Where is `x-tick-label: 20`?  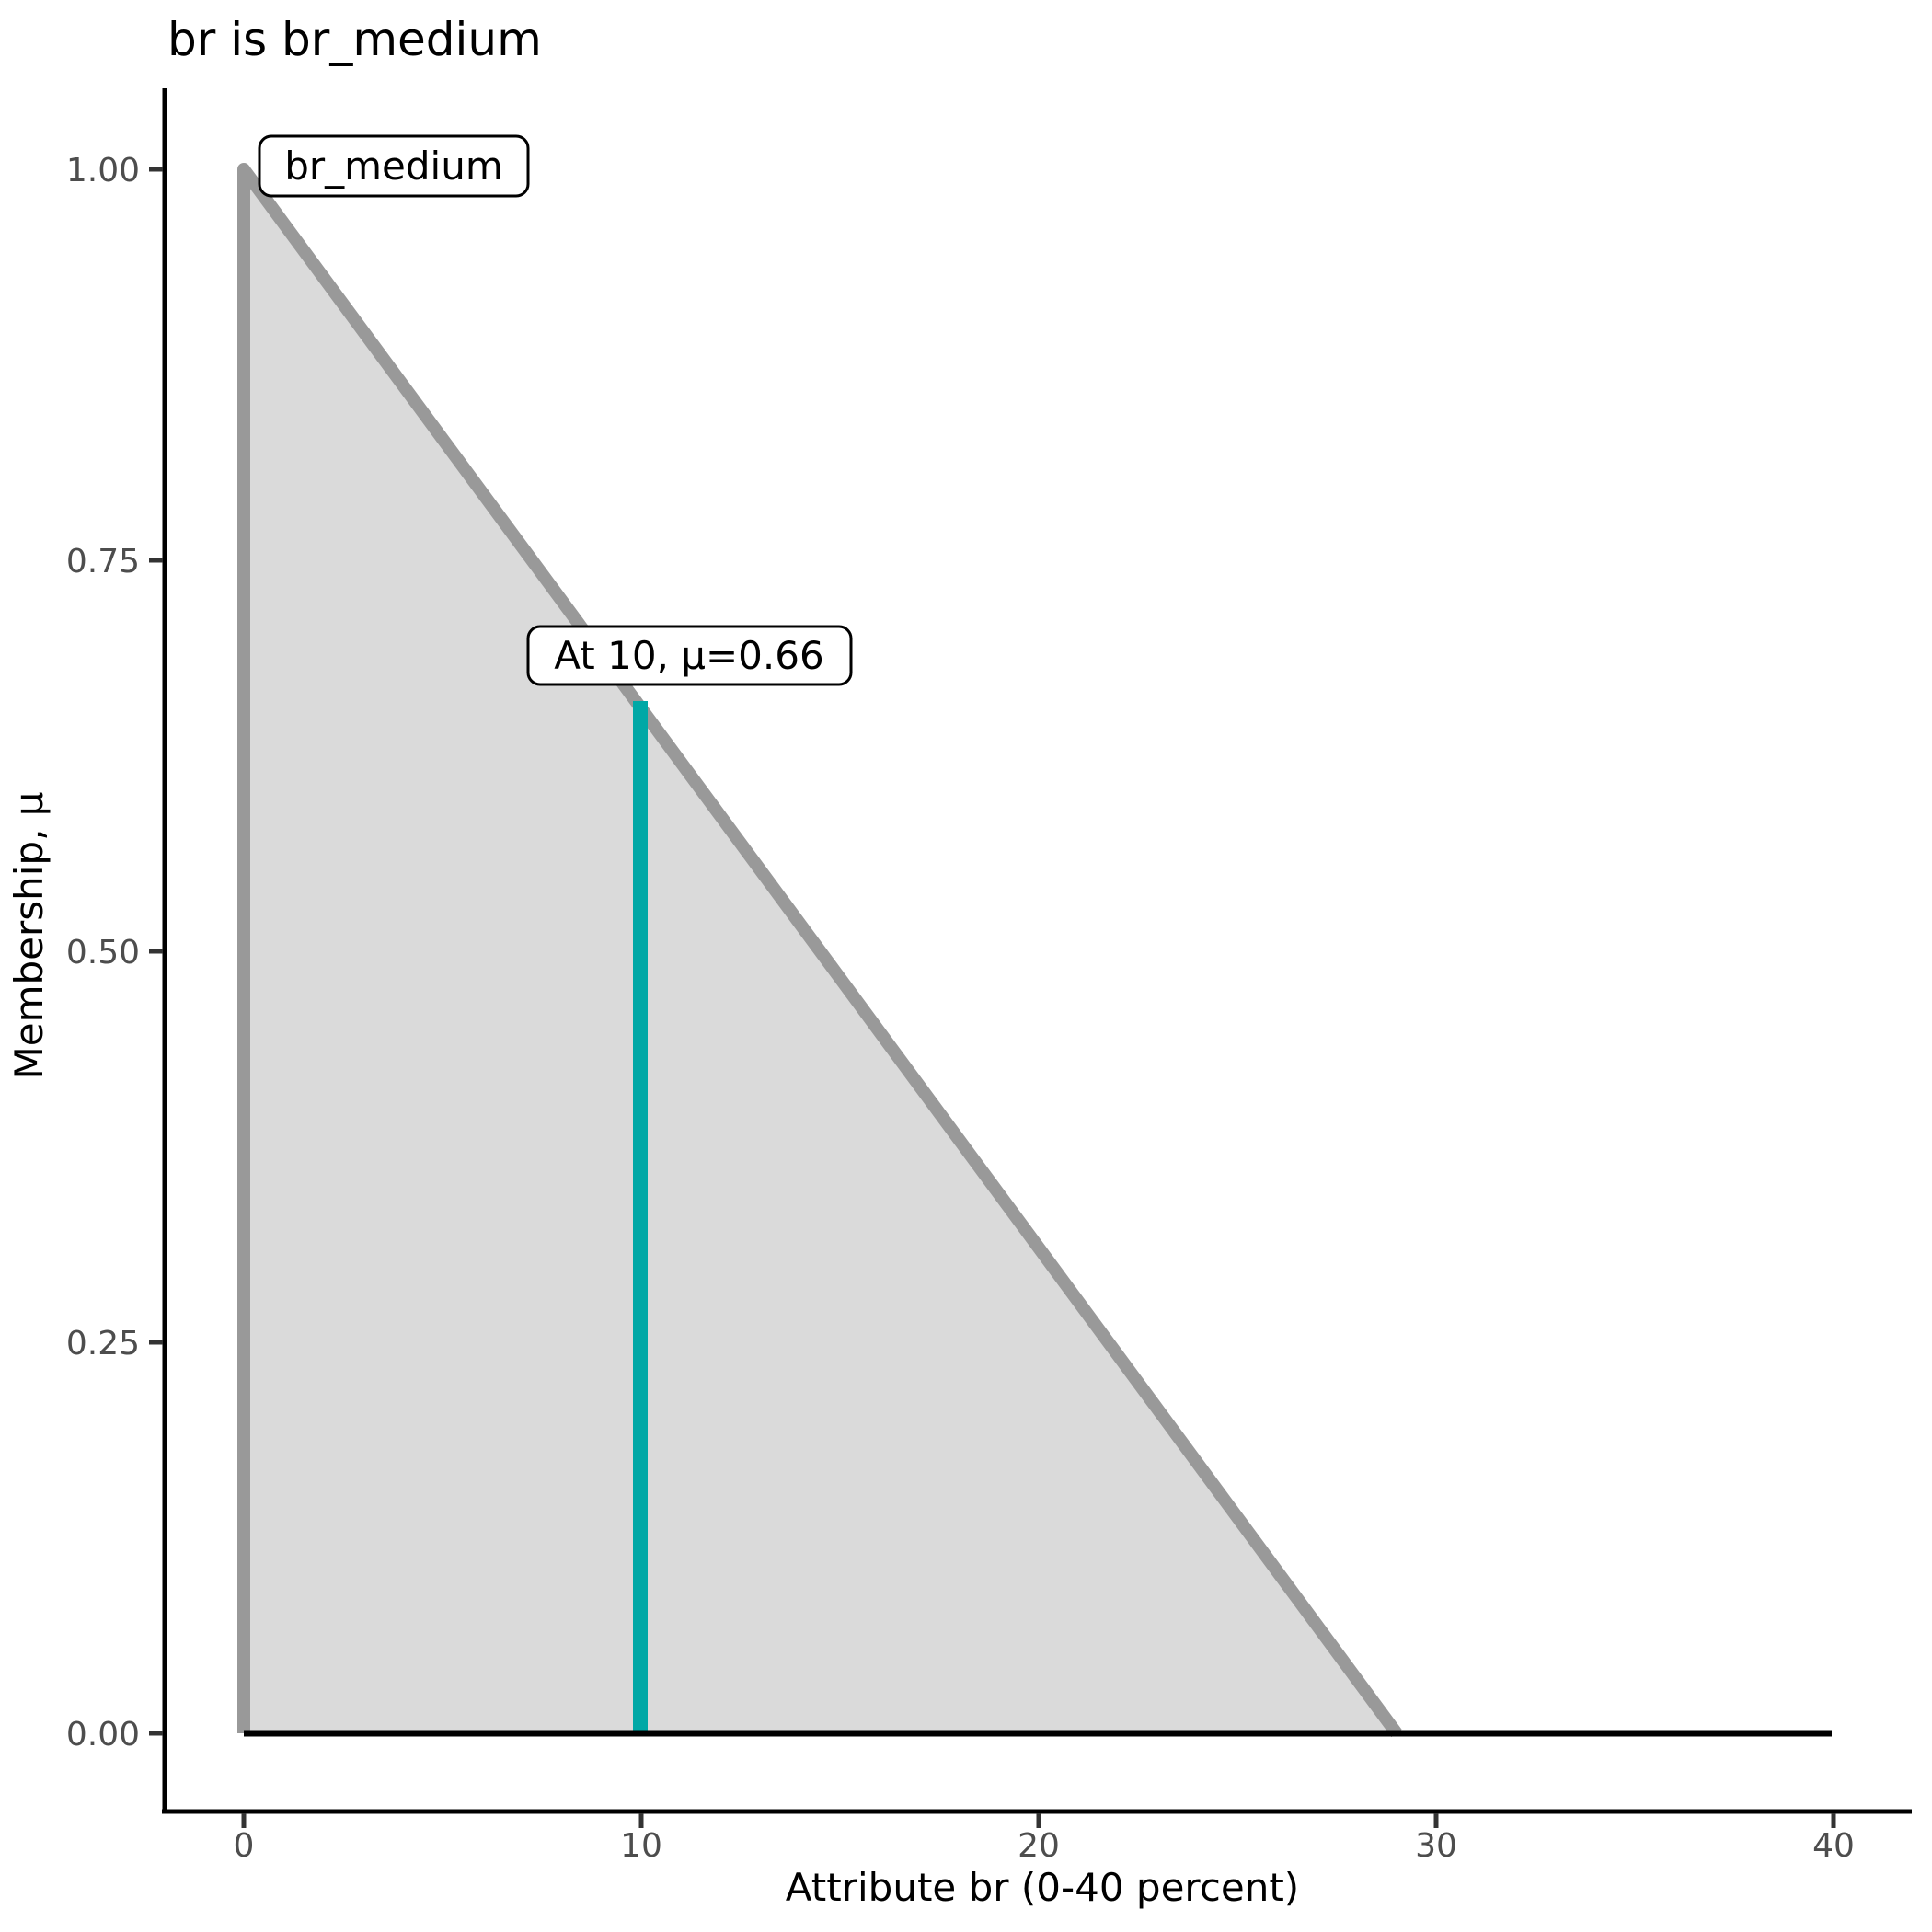 x-tick-label: 20 is located at coordinates (1039, 1846).